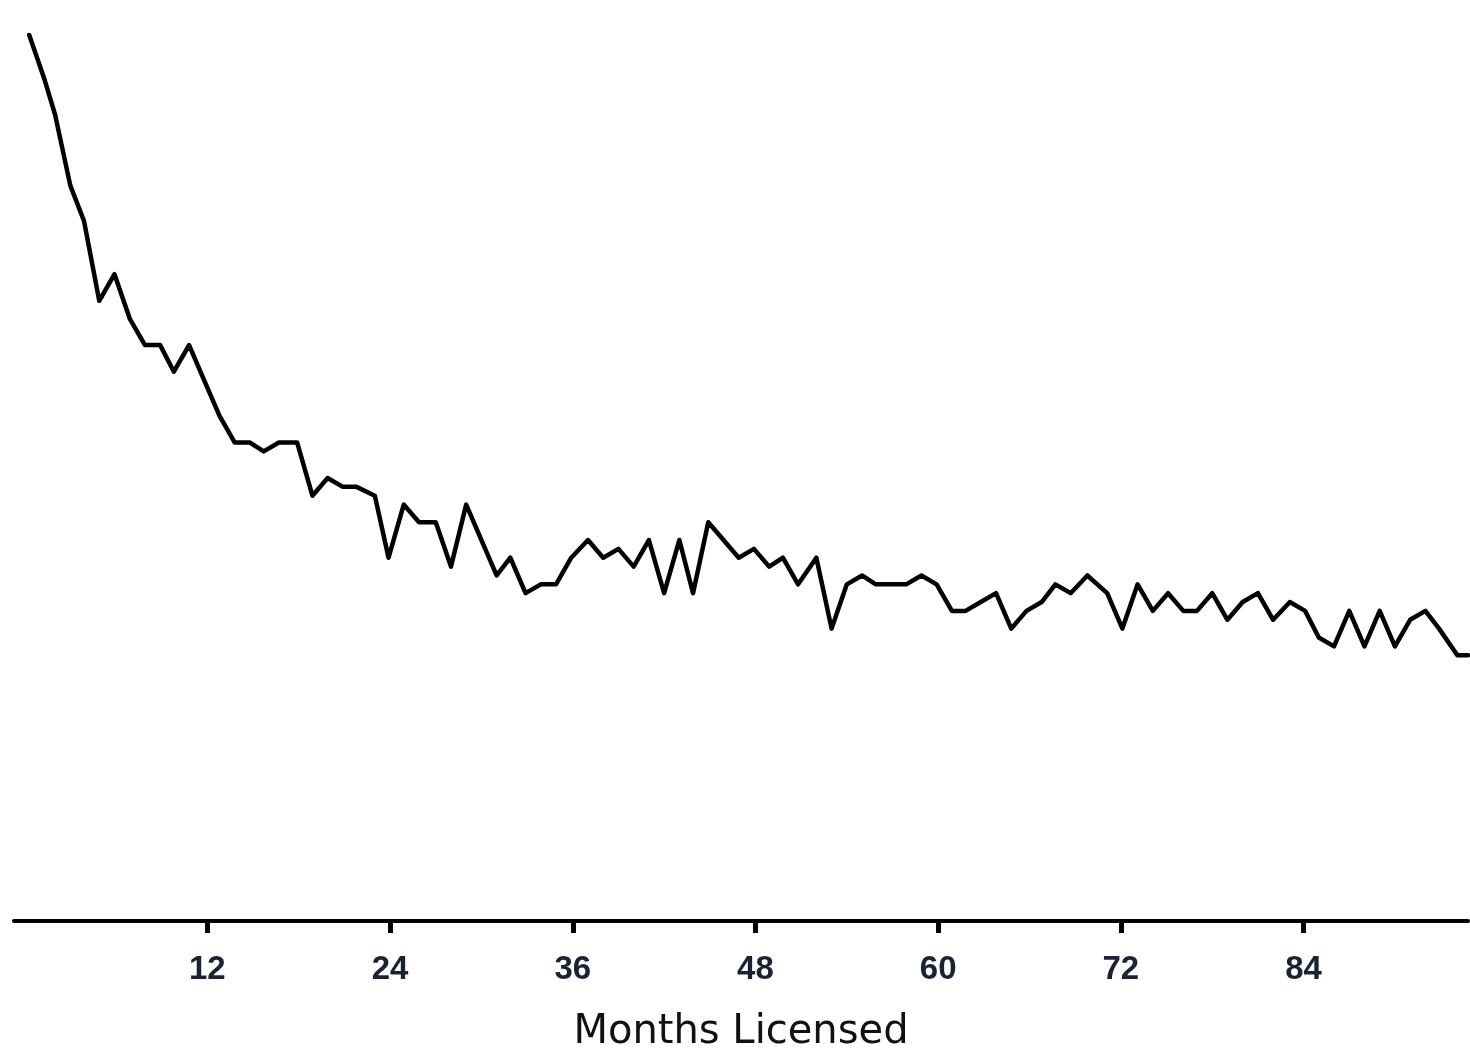 This screenshot has height=1054, width=1470. Describe the element at coordinates (207, 967) in the screenshot. I see `x-tick-label: 12` at that location.